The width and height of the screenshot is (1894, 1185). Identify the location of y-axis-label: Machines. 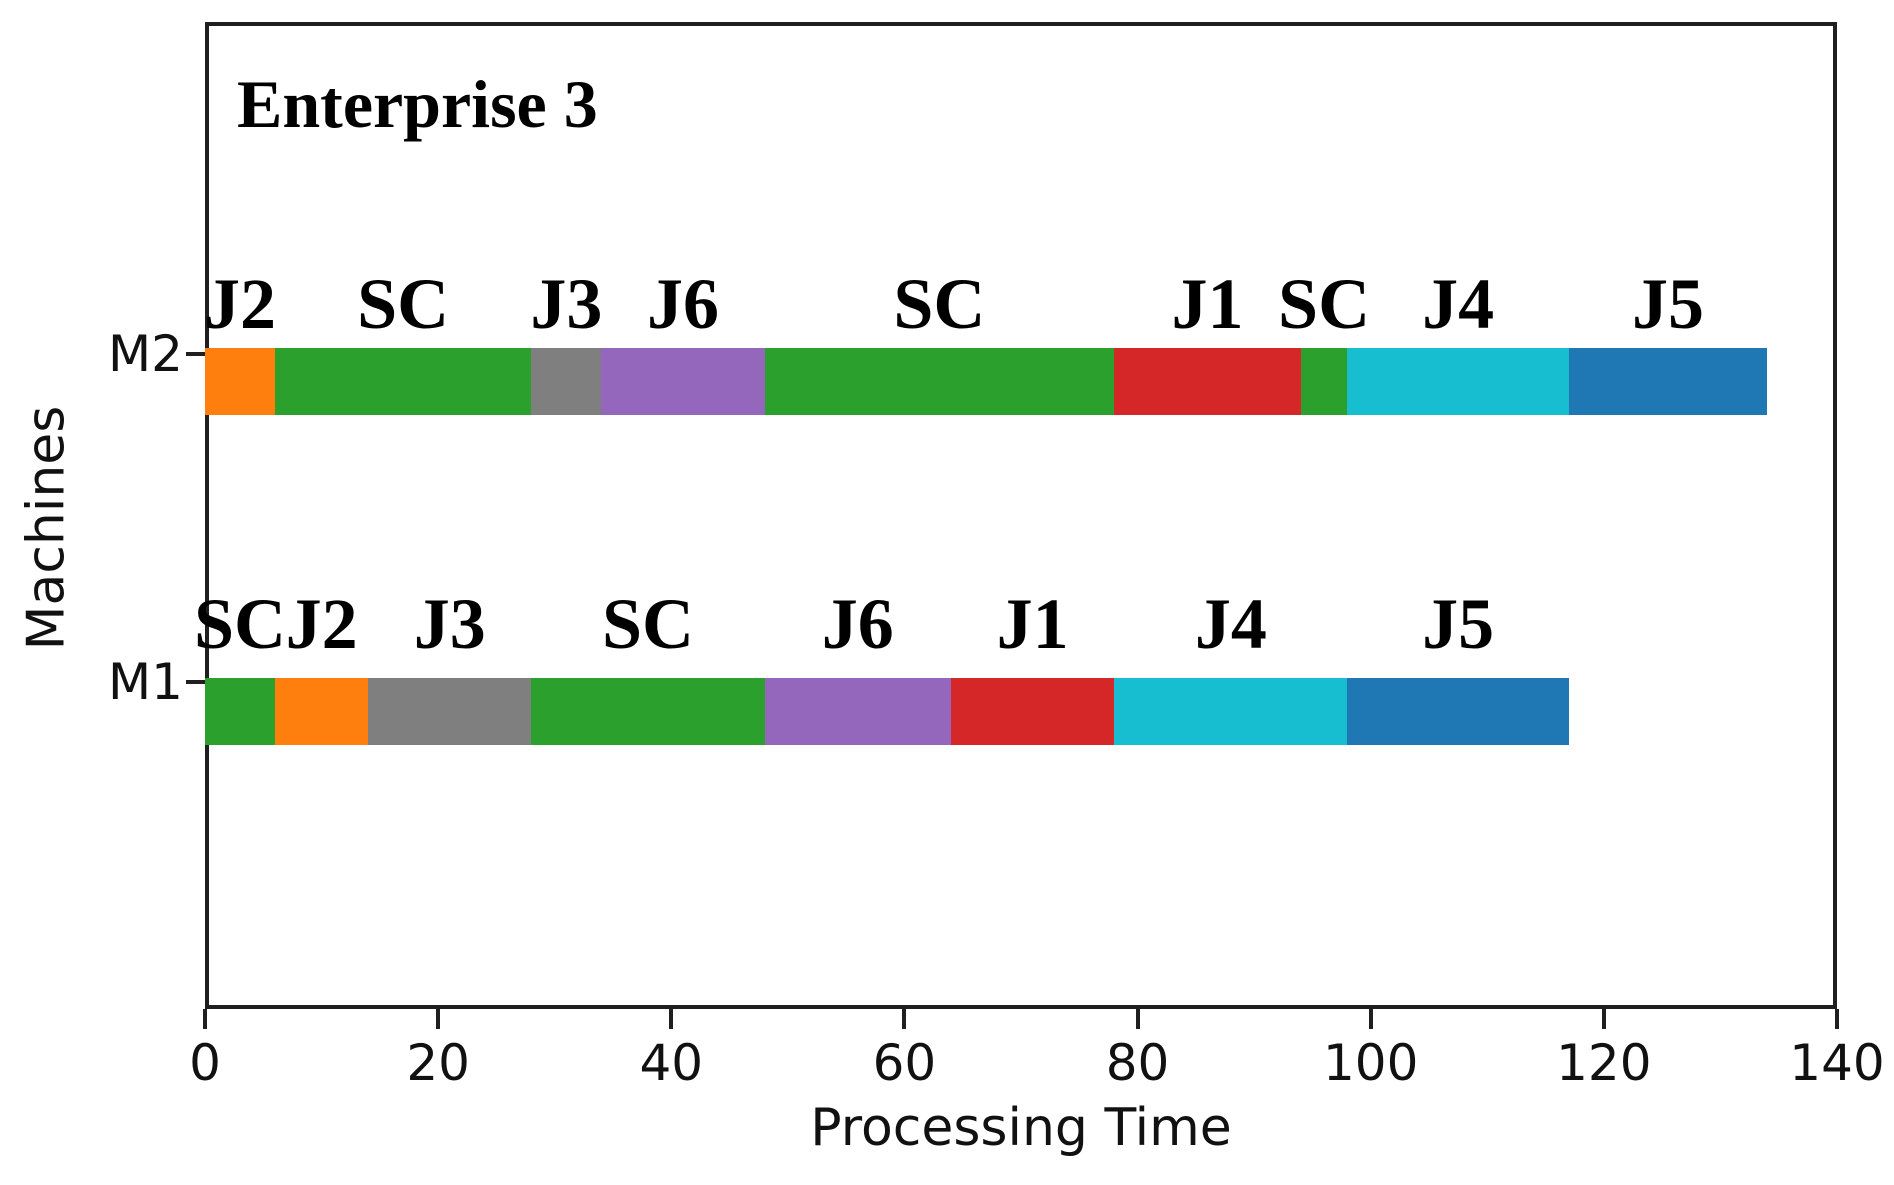
(46, 528).